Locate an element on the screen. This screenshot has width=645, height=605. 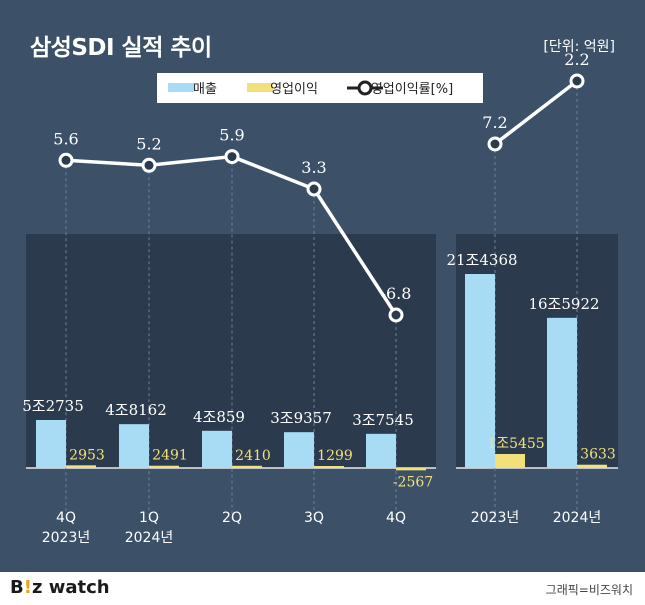
q-op-label-4: -2567 is located at coordinates (413, 482).